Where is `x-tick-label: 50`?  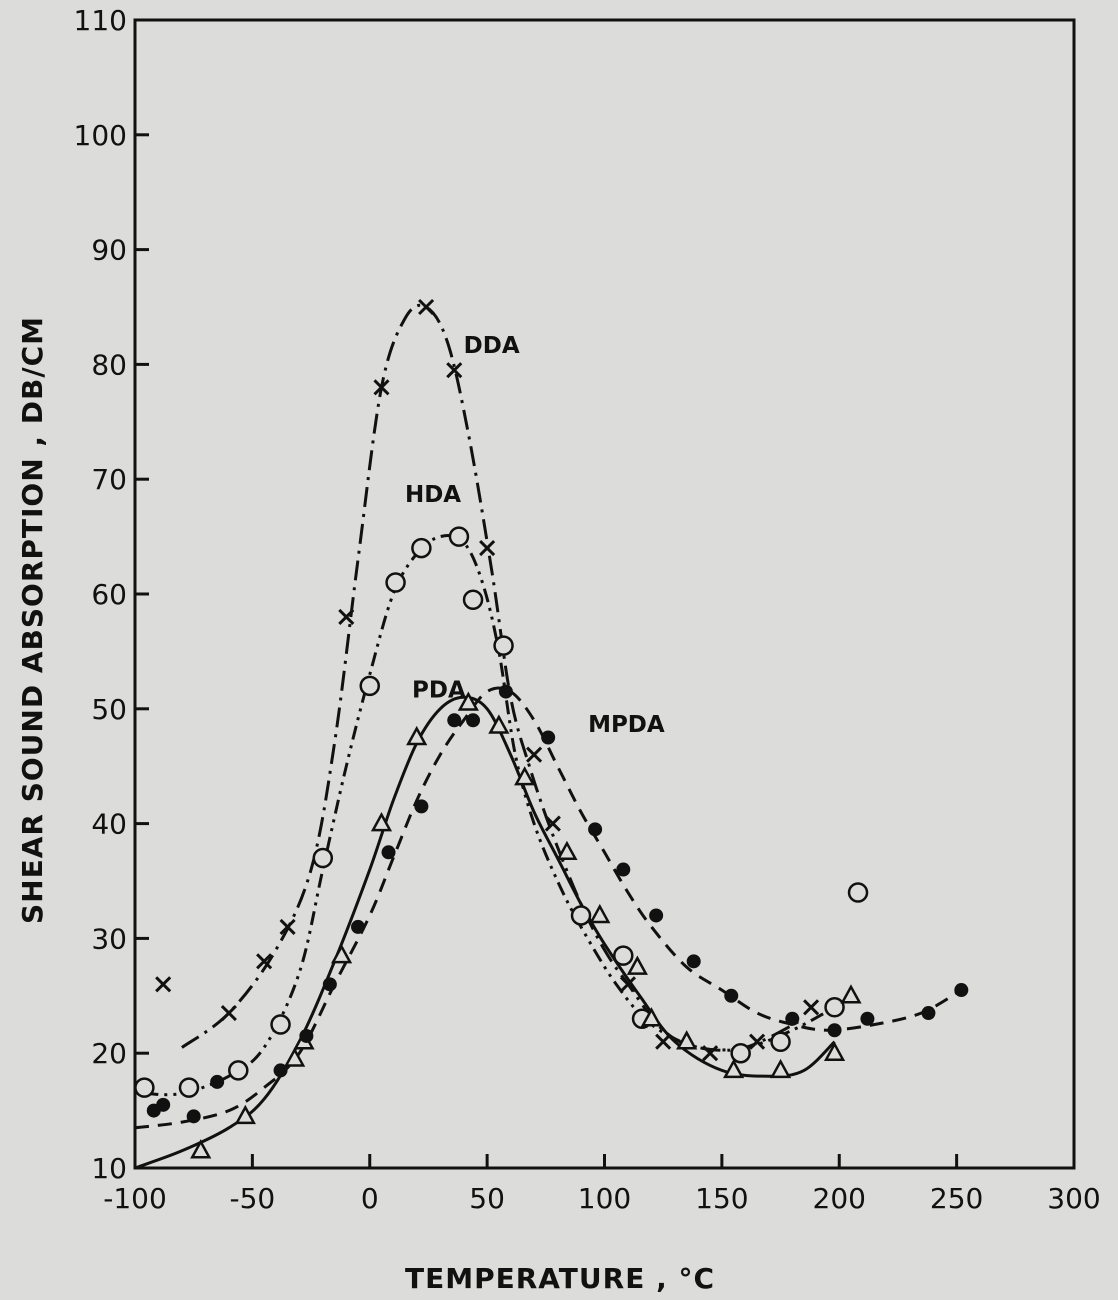 x-tick-label: 50 is located at coordinates (487, 1198).